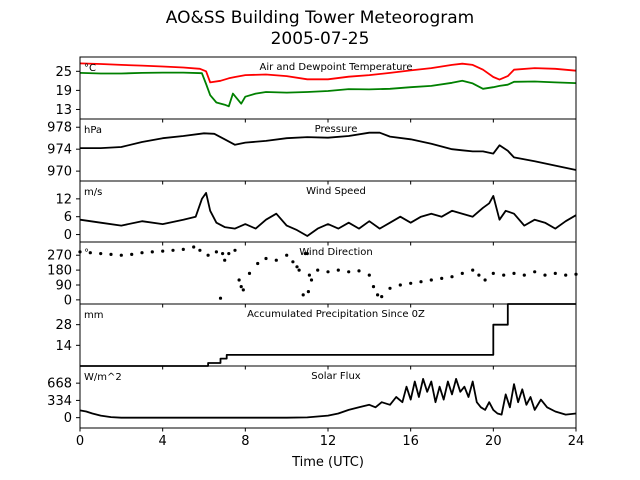  I want to click on panel-2: 0 6 12 m/s Wind Speed, so click(316, 213).